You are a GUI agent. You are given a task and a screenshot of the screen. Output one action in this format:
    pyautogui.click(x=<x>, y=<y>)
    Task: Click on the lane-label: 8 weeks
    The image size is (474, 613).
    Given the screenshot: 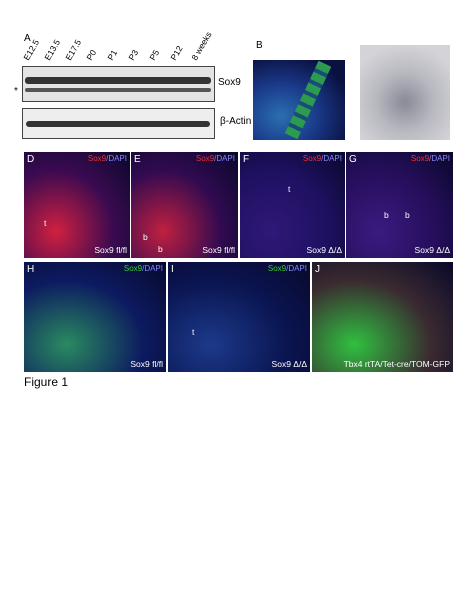 What is the action you would take?
    pyautogui.click(x=201, y=45)
    